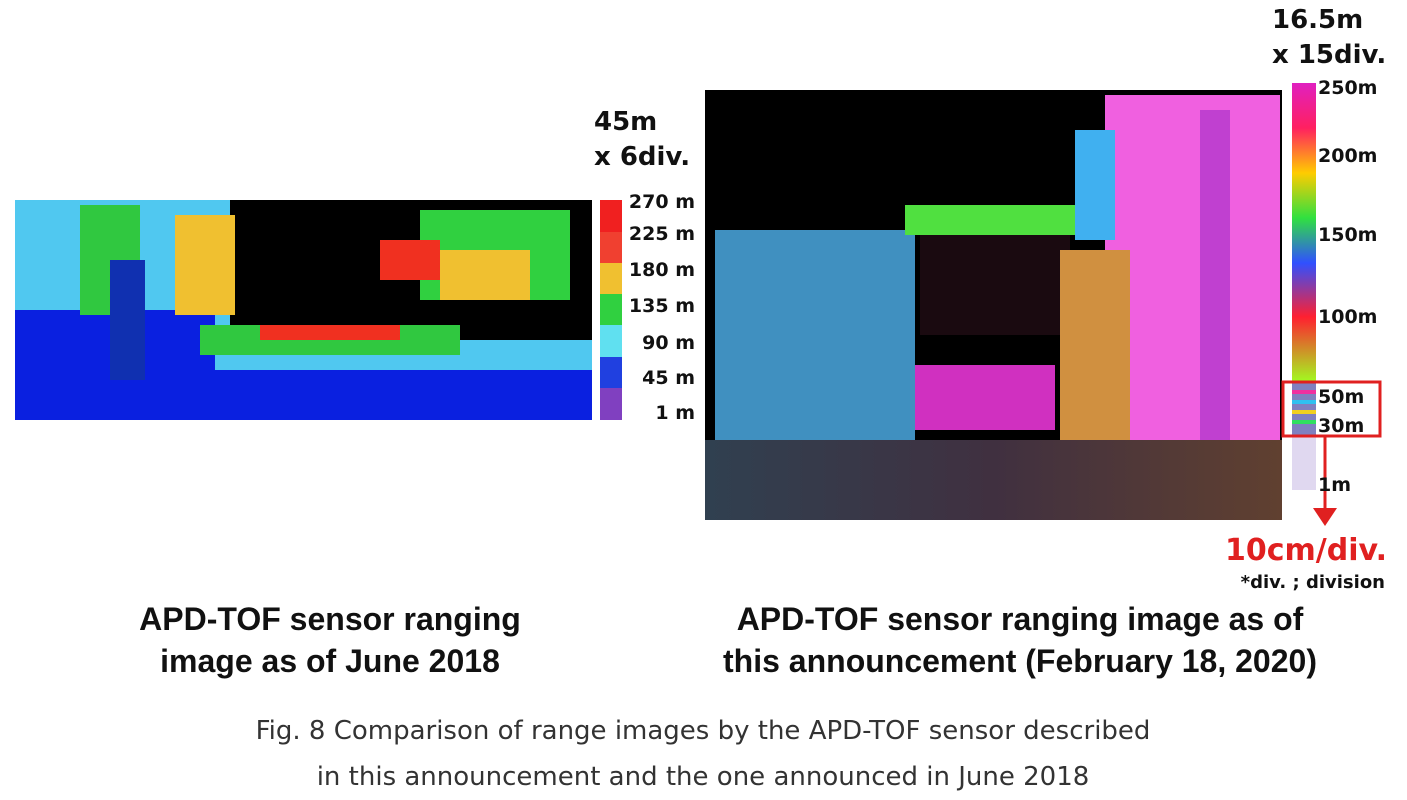 The width and height of the screenshot is (1407, 800). I want to click on scale-label: 45m, so click(625, 122).